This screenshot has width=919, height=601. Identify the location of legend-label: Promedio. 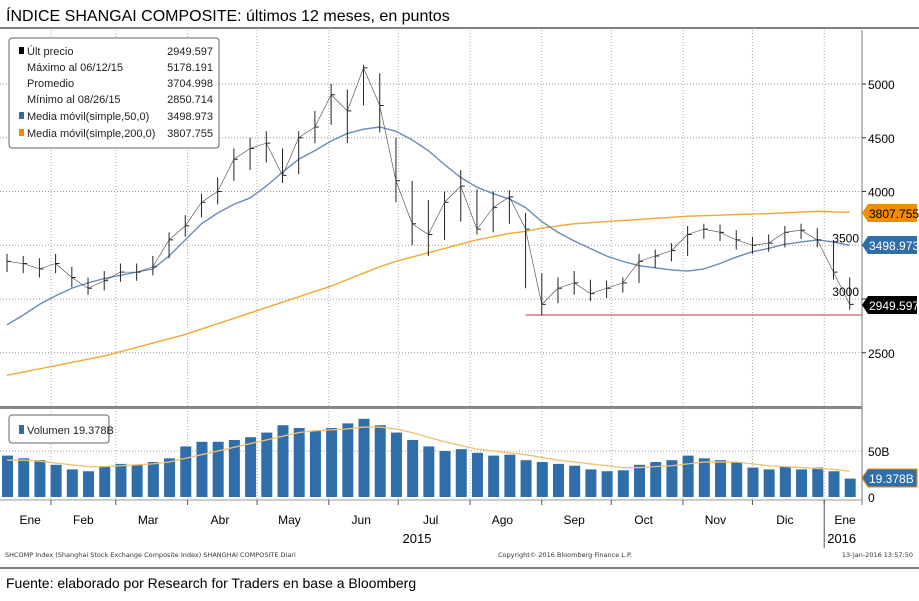
(50, 84).